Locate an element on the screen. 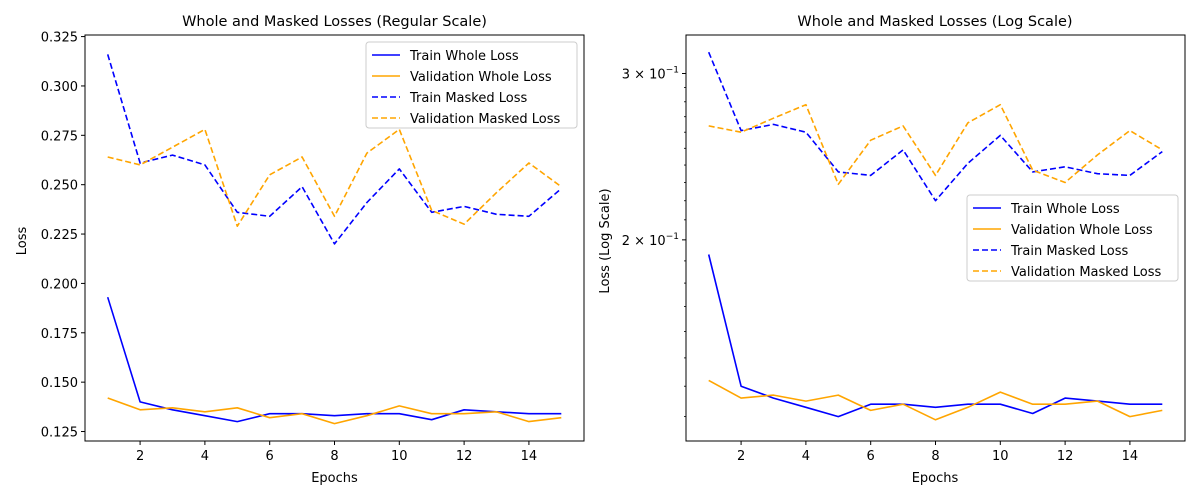  chart-title: Whole and Masked Losses (Log Scale) is located at coordinates (934, 22).